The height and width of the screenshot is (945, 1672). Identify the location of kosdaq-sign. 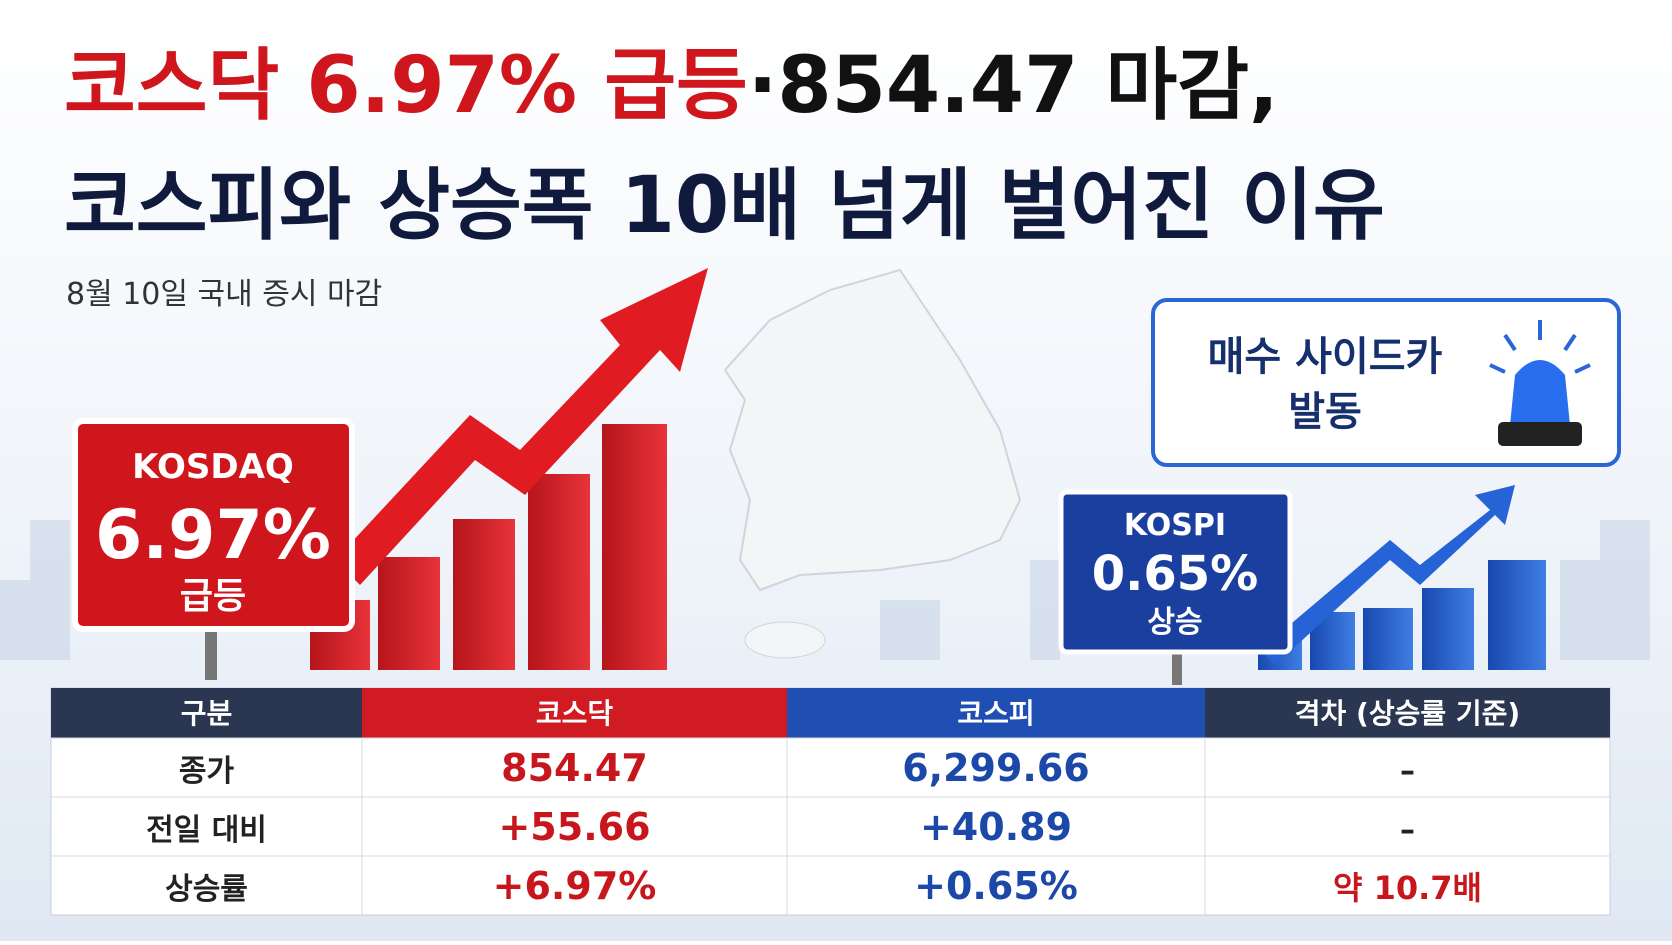
(213, 525).